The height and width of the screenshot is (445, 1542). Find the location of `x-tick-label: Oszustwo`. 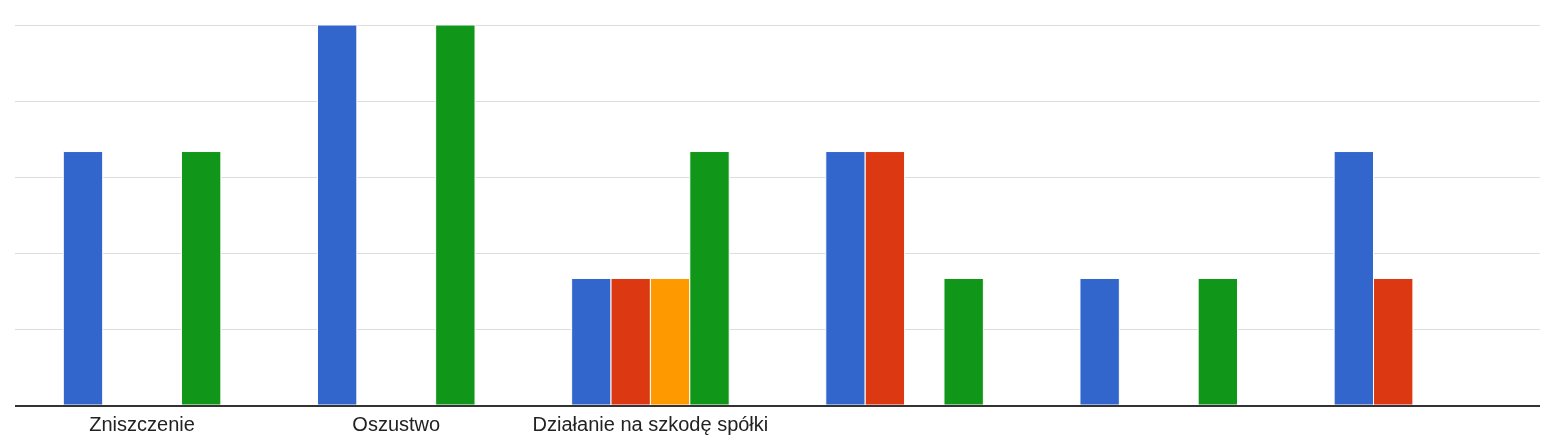

x-tick-label: Oszustwo is located at coordinates (396, 424).